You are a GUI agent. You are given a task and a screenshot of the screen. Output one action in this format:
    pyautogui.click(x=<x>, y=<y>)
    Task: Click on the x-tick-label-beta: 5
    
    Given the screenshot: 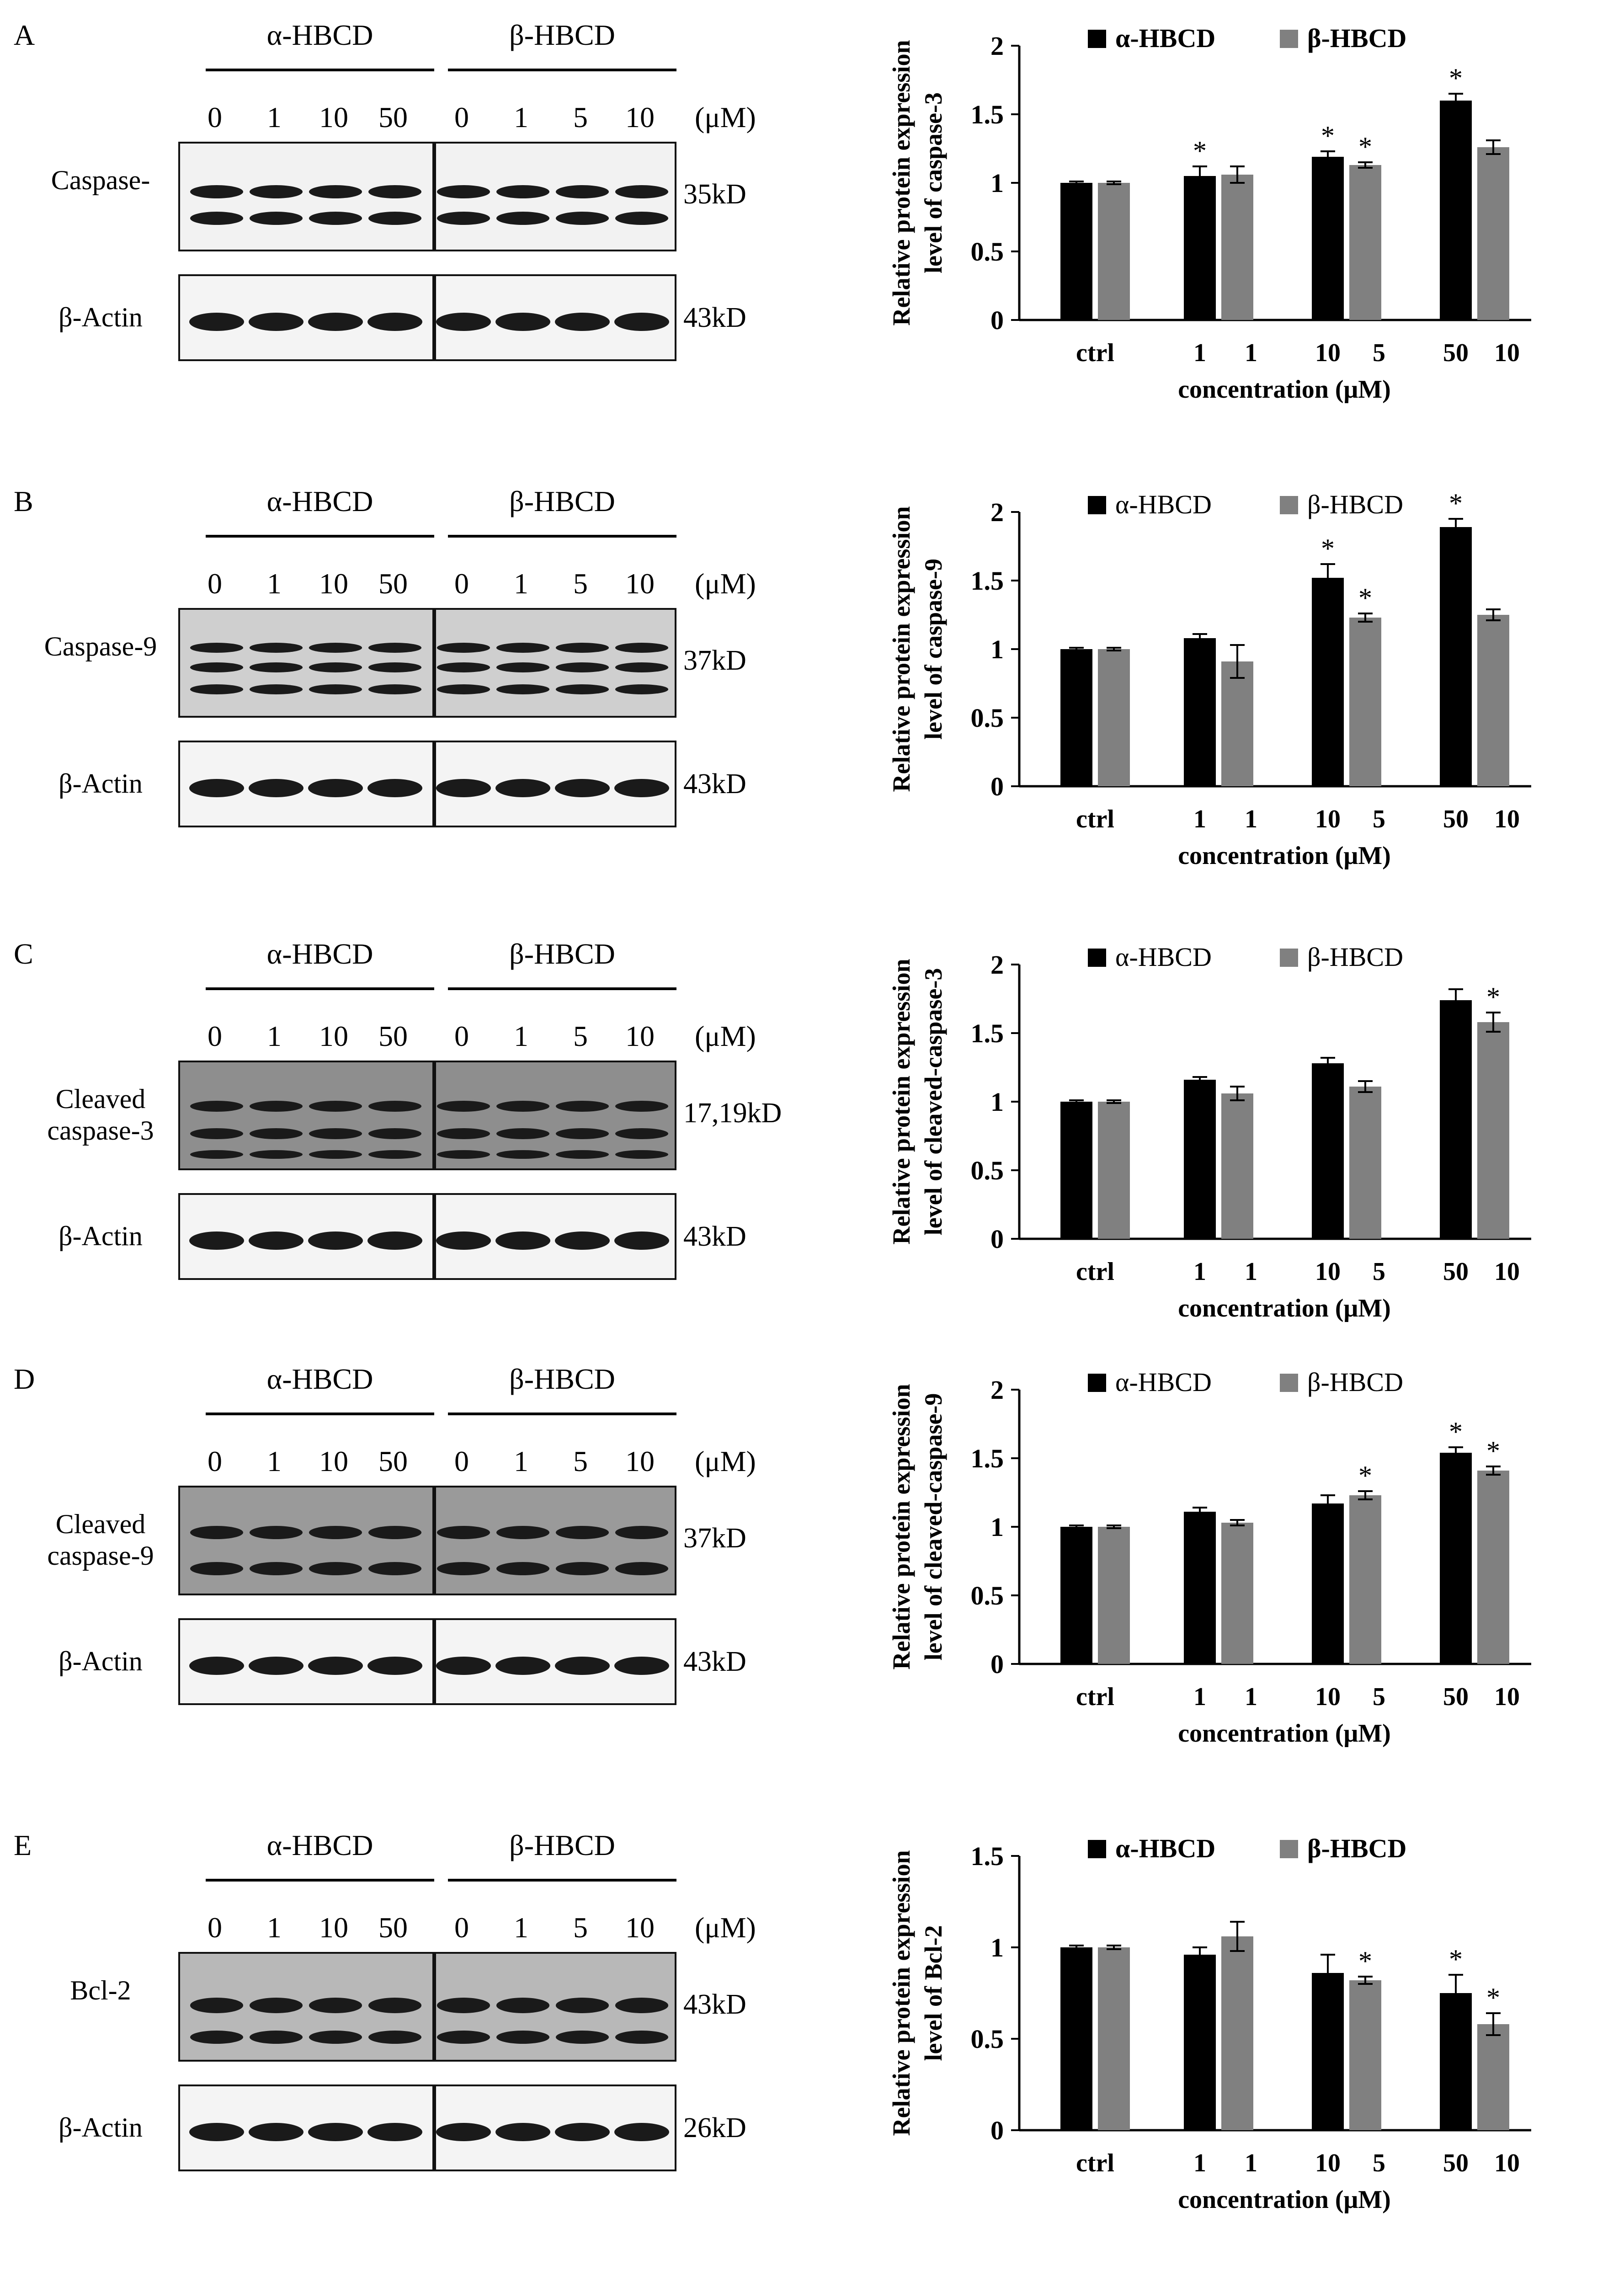 What is the action you would take?
    pyautogui.click(x=1379, y=353)
    